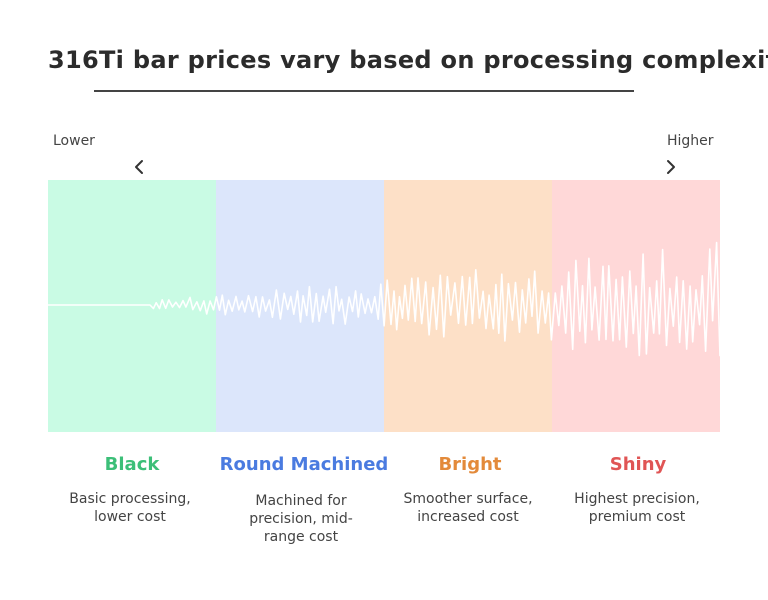  Describe the element at coordinates (130, 499) in the screenshot. I see `zone-black-desc-line: Basic processing,` at that location.